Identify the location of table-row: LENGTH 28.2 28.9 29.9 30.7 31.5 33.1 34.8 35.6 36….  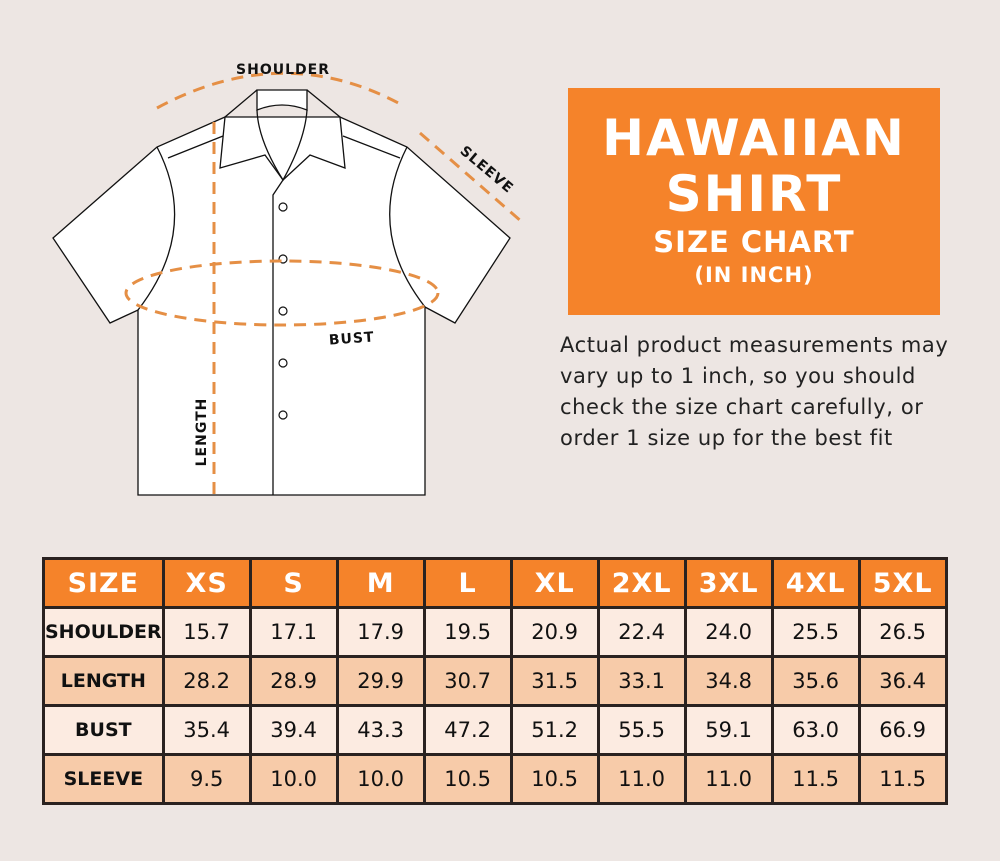
(495, 681).